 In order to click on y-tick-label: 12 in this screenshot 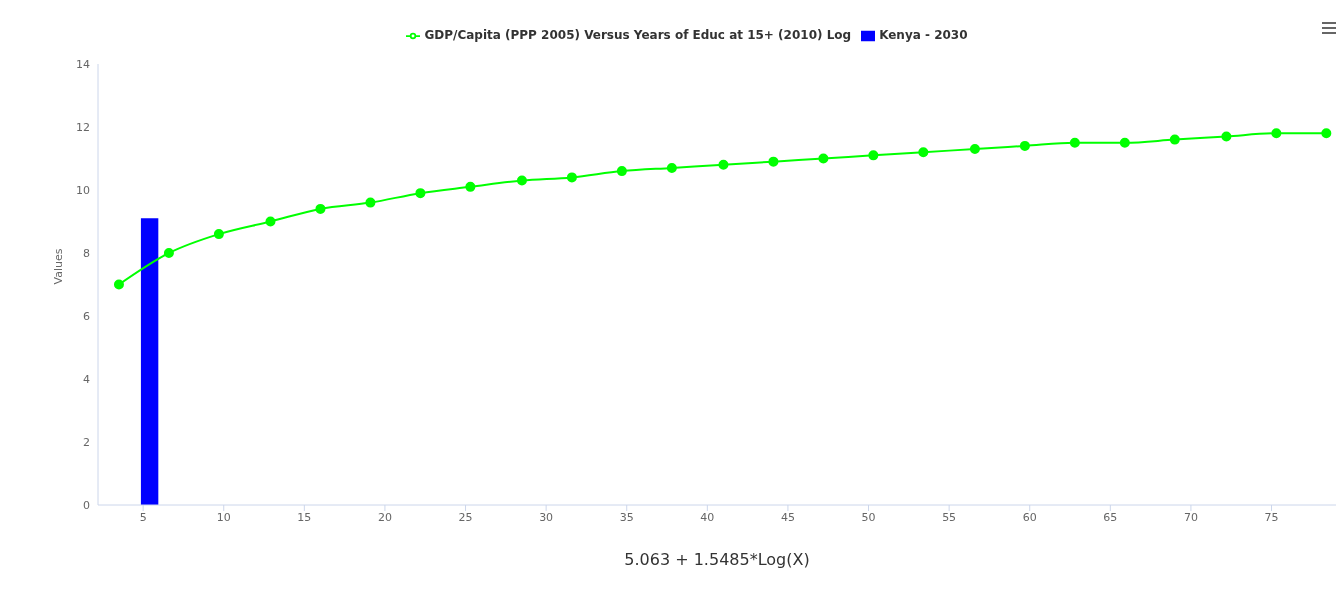, I will do `click(83, 127)`.